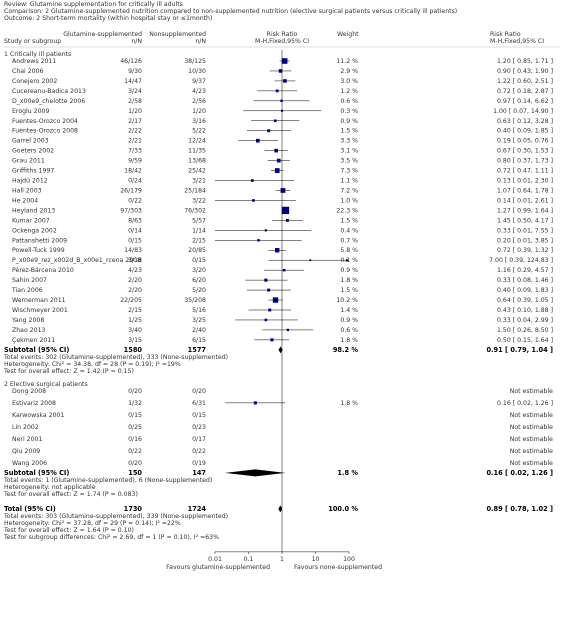 The height and width of the screenshot is (631, 566). I want to click on study-ctrl: 5/57, so click(199, 220).